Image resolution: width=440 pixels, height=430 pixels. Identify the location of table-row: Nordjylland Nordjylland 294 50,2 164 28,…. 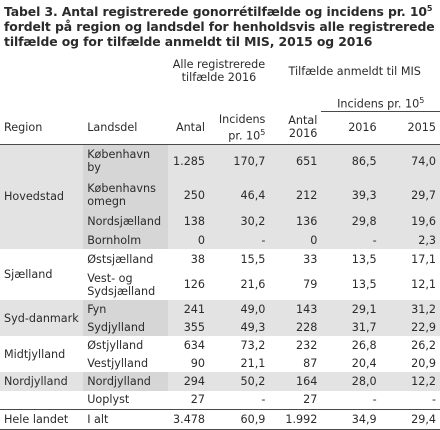
(220, 382).